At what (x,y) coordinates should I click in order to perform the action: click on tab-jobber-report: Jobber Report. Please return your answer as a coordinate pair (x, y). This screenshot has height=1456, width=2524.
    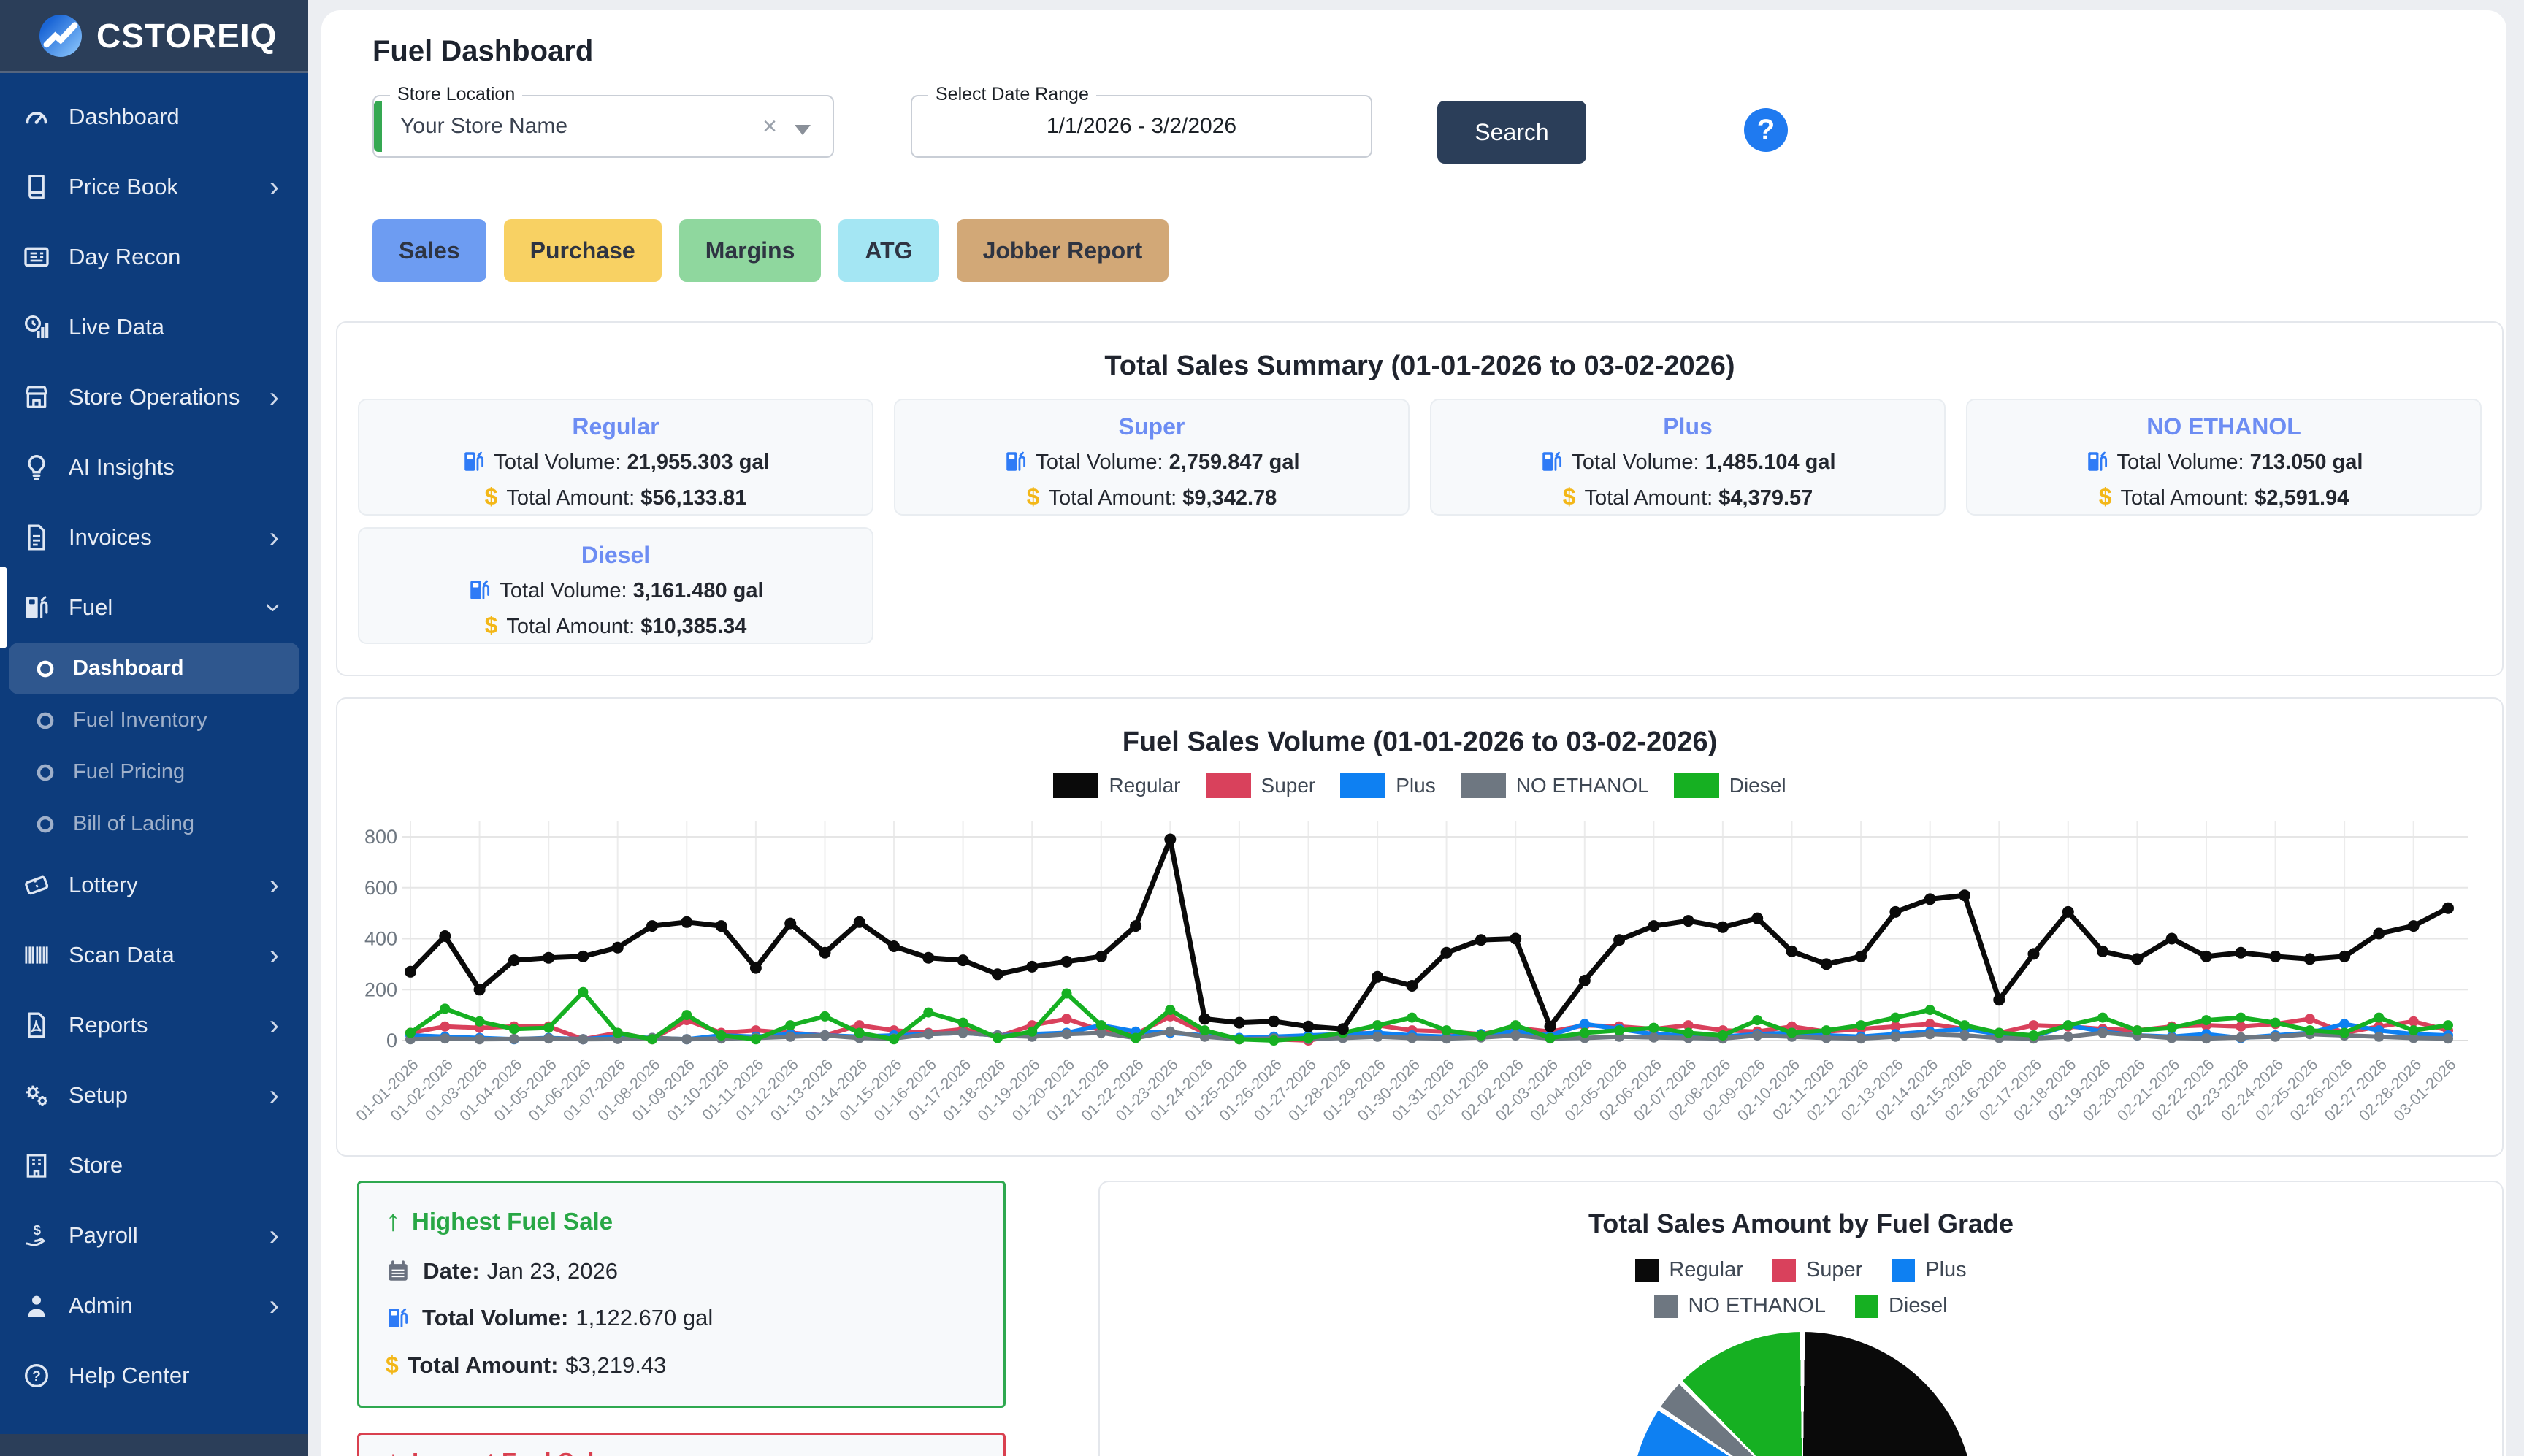
    Looking at the image, I should click on (1062, 251).